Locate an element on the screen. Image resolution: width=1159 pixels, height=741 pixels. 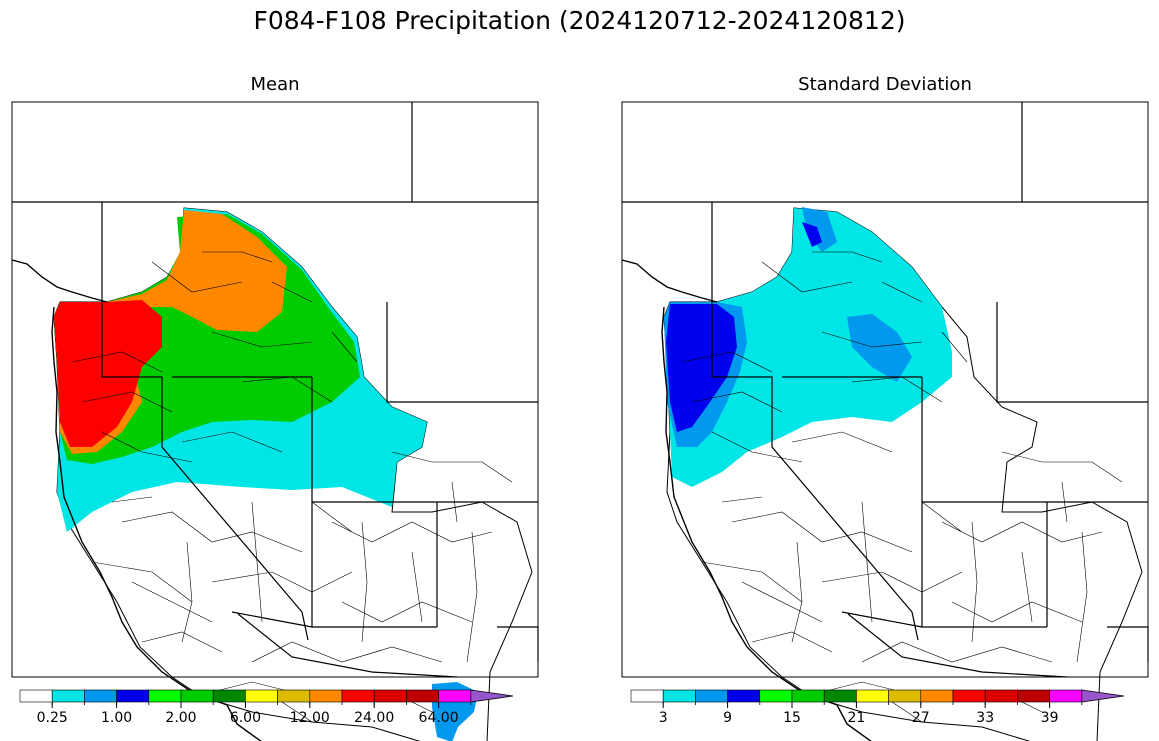
stddev-colorbar-extend-arrow is located at coordinates (1103, 696).